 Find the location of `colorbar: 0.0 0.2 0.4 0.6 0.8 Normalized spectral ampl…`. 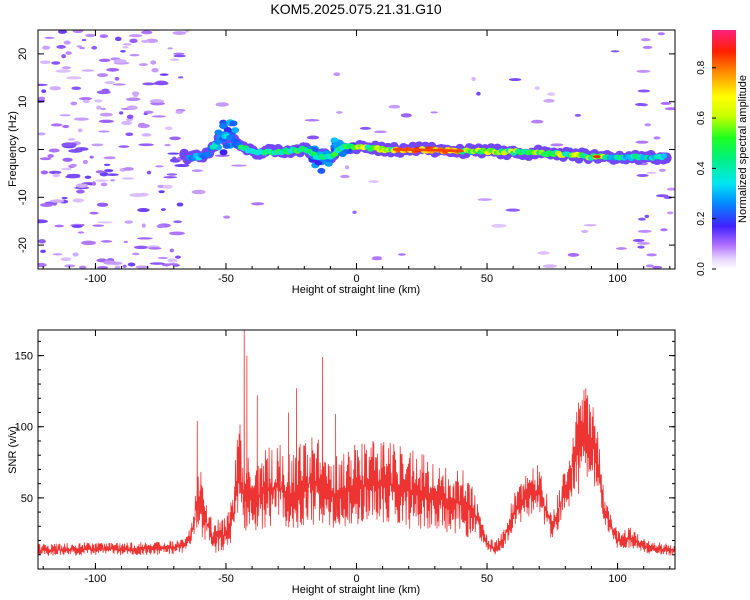

colorbar: 0.0 0.2 0.4 0.6 0.8 Normalized spectral ampl… is located at coordinates (722, 153).